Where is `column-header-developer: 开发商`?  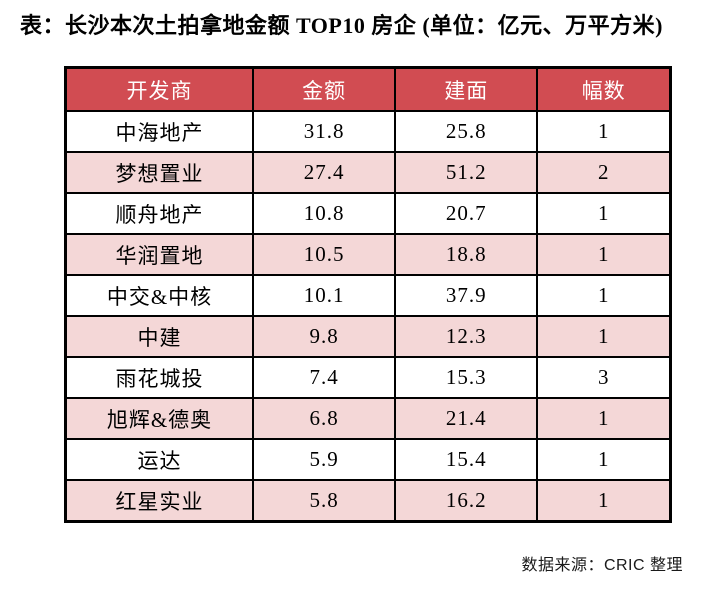
column-header-developer: 开发商 is located at coordinates (159, 89).